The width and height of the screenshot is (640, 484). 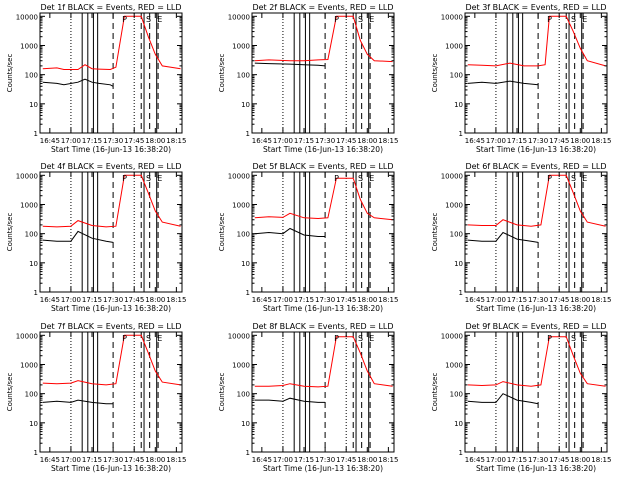 I want to click on chart-title: Det 3f BLACK = Events, RED = LLD, so click(x=535, y=7).